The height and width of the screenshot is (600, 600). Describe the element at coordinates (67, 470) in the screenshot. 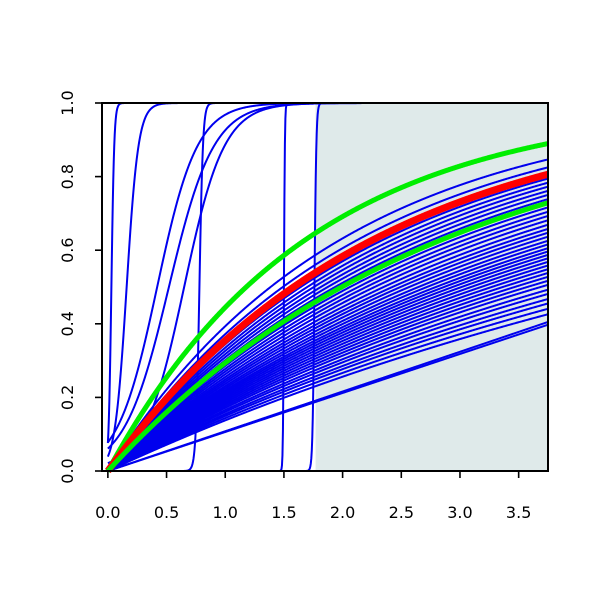

I see `y-tick-label-0: 0.0` at that location.